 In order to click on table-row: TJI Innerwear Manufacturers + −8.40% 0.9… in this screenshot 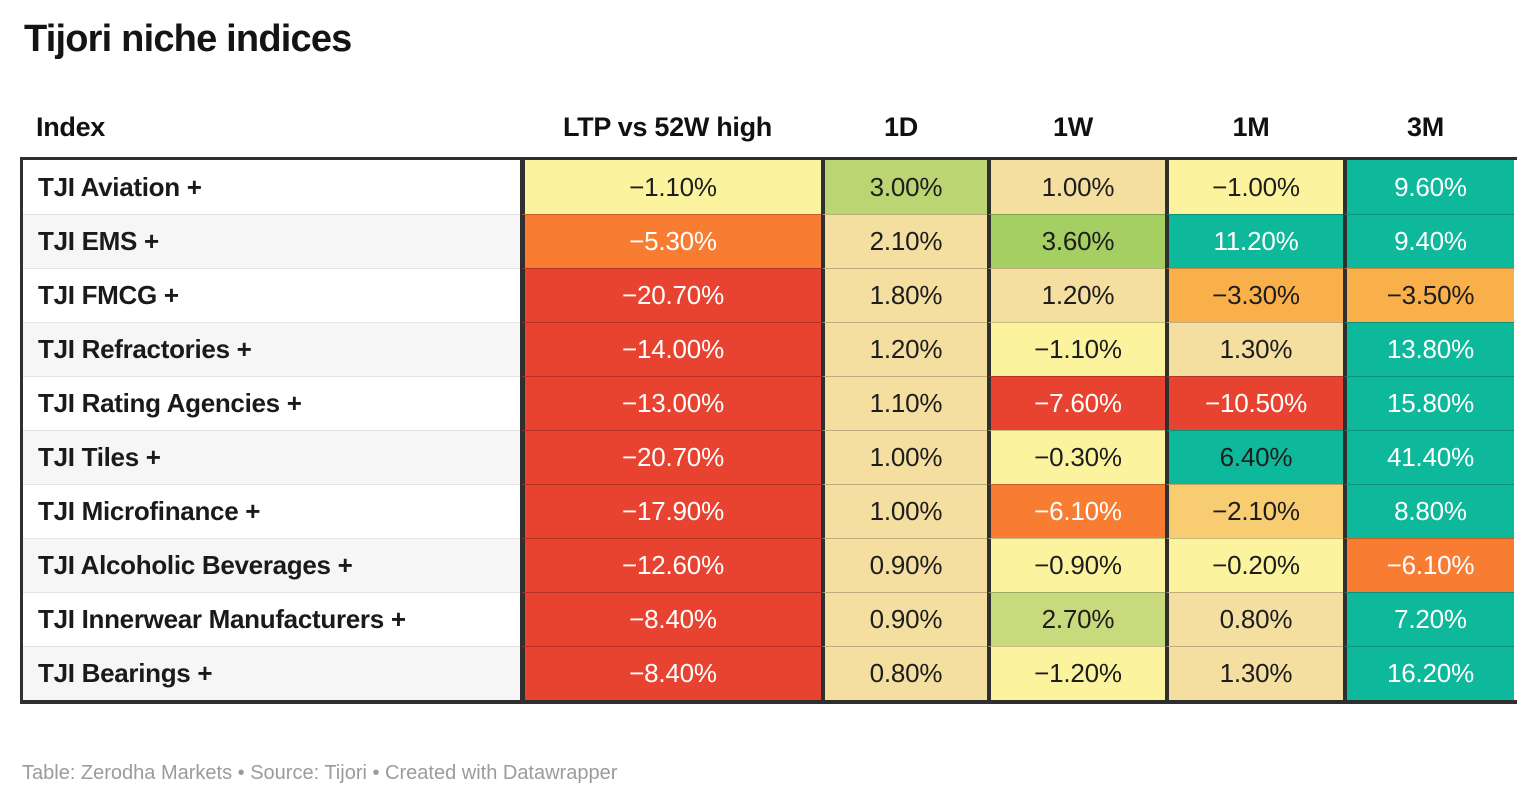, I will do `click(770, 619)`.